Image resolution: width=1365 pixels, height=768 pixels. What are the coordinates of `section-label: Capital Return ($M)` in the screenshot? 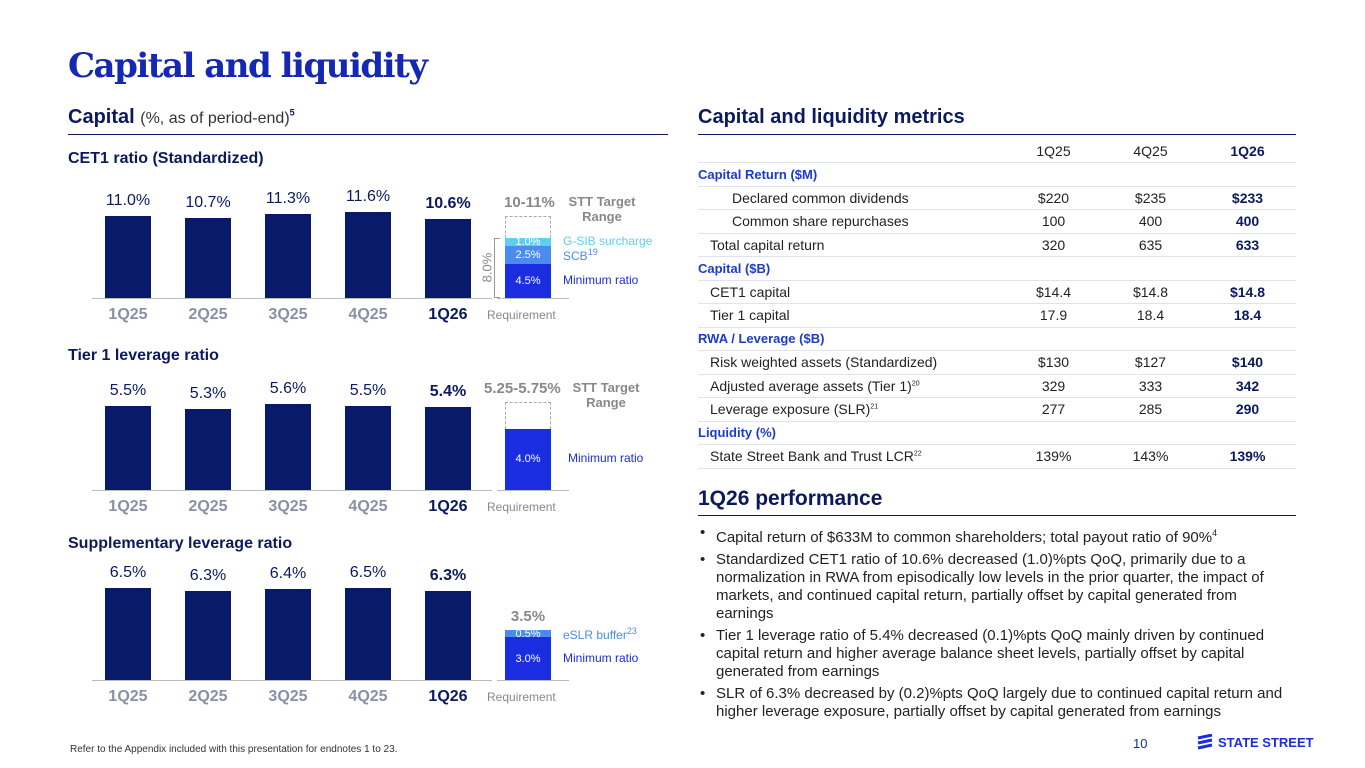 It's located at (997, 174).